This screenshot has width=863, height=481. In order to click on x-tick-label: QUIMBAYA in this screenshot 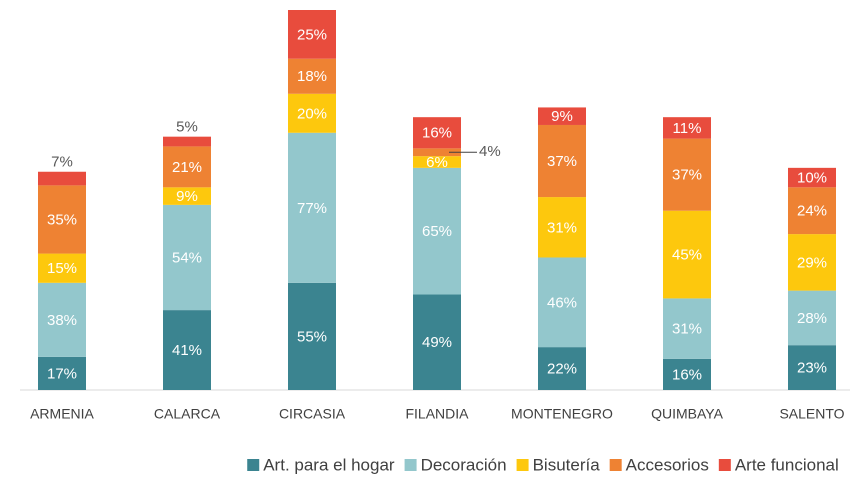, I will do `click(687, 414)`.